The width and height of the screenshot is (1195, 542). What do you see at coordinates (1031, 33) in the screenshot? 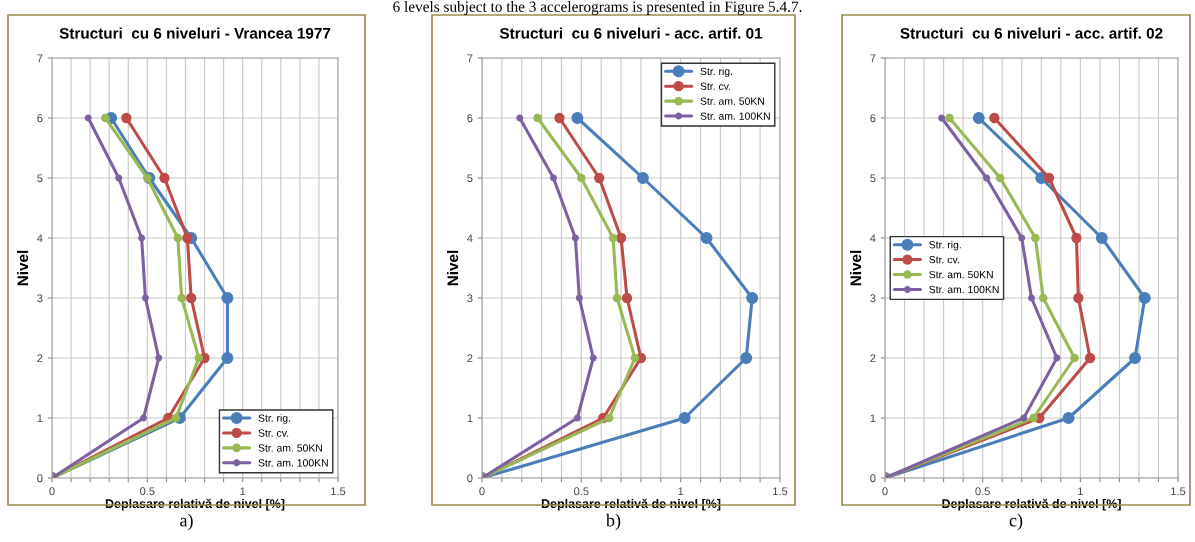
I see `chart-title: Structuri cu 6 niveluri - acc. artif. 02` at bounding box center [1031, 33].